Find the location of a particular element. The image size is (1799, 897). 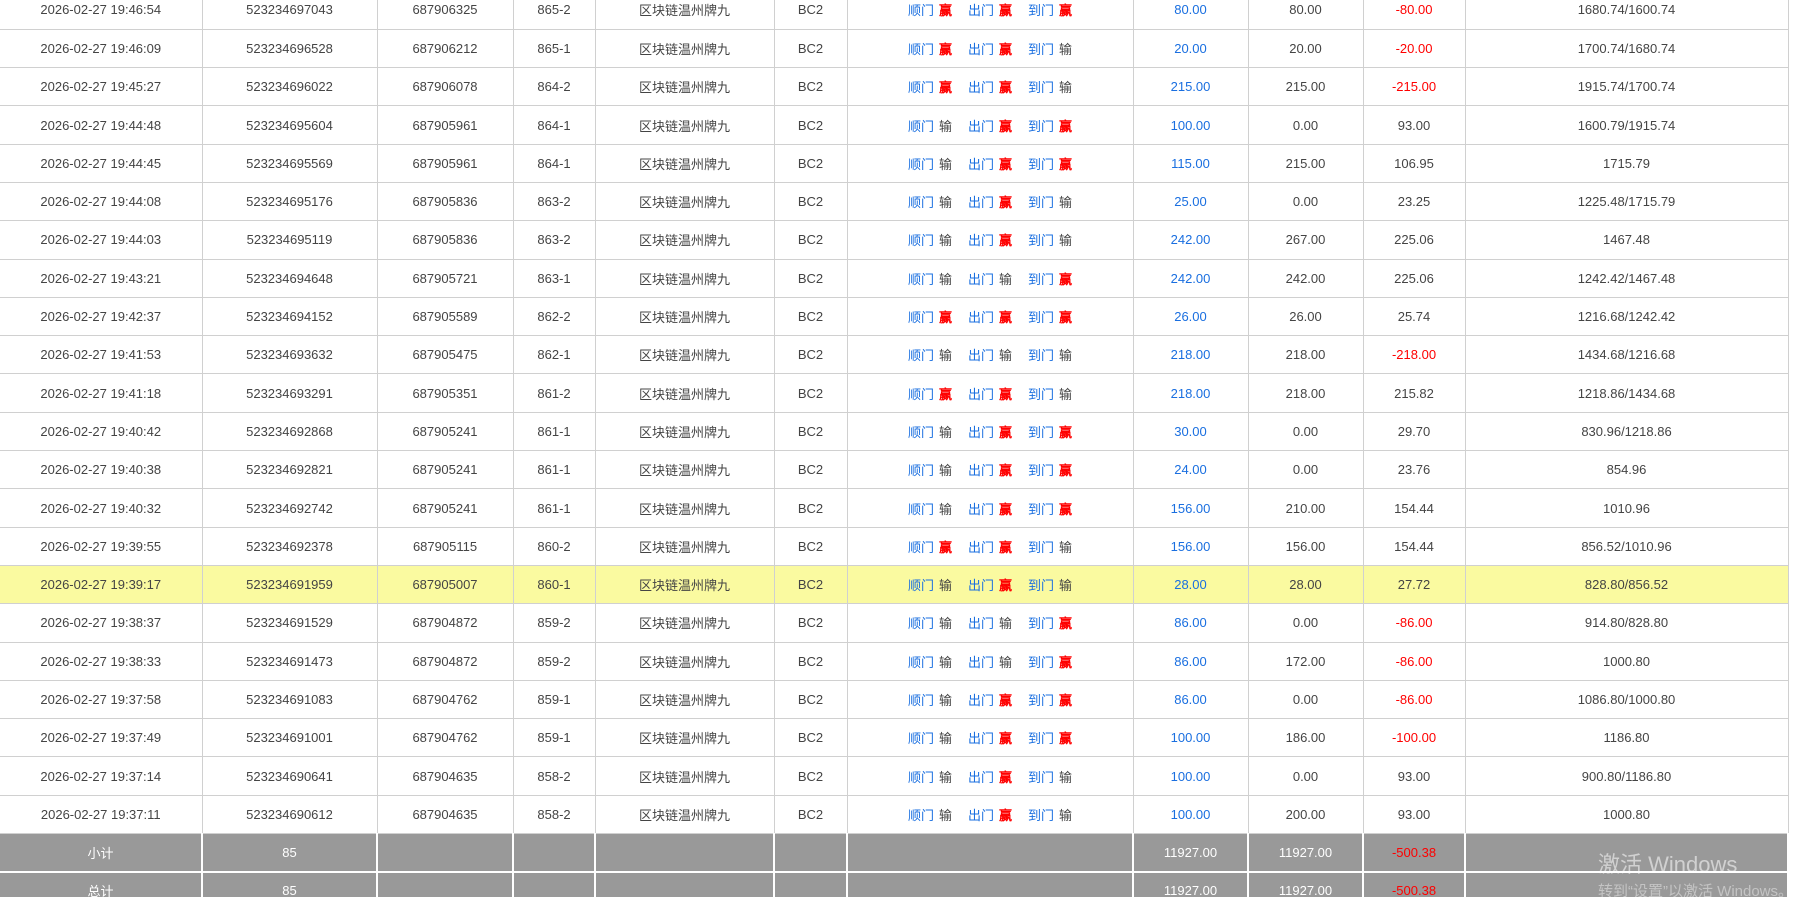

bet-results-cell: 顺门输出门输到门输 is located at coordinates (990, 355).